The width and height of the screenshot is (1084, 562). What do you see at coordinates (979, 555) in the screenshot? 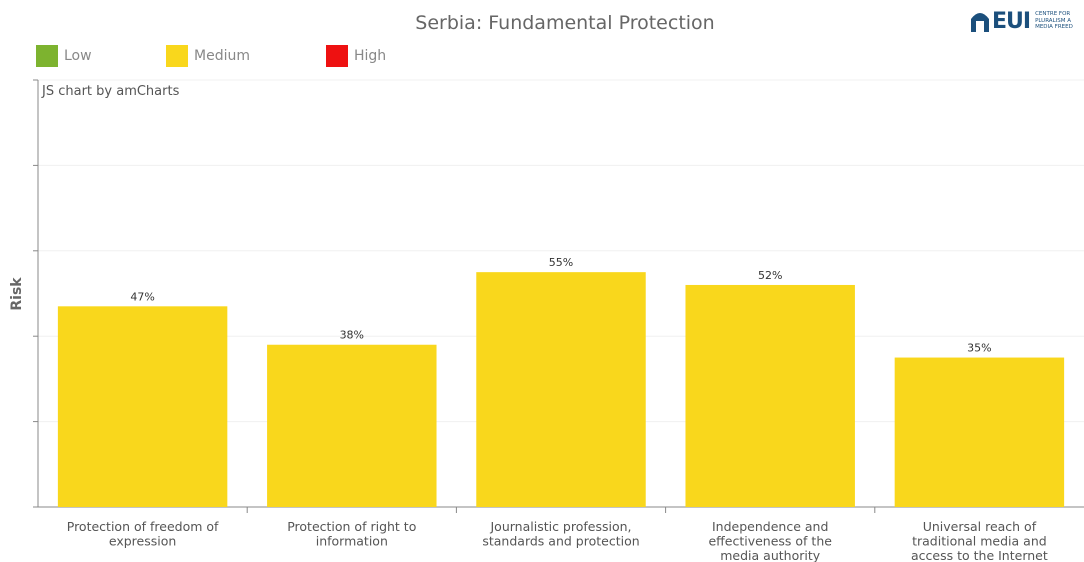
I see `x-tick-label: access to the Internet` at bounding box center [979, 555].